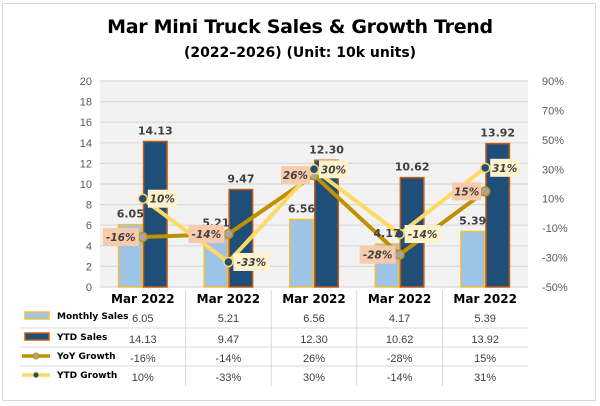 The width and height of the screenshot is (600, 406). I want to click on legend-label: YTD Sales, so click(81, 338).